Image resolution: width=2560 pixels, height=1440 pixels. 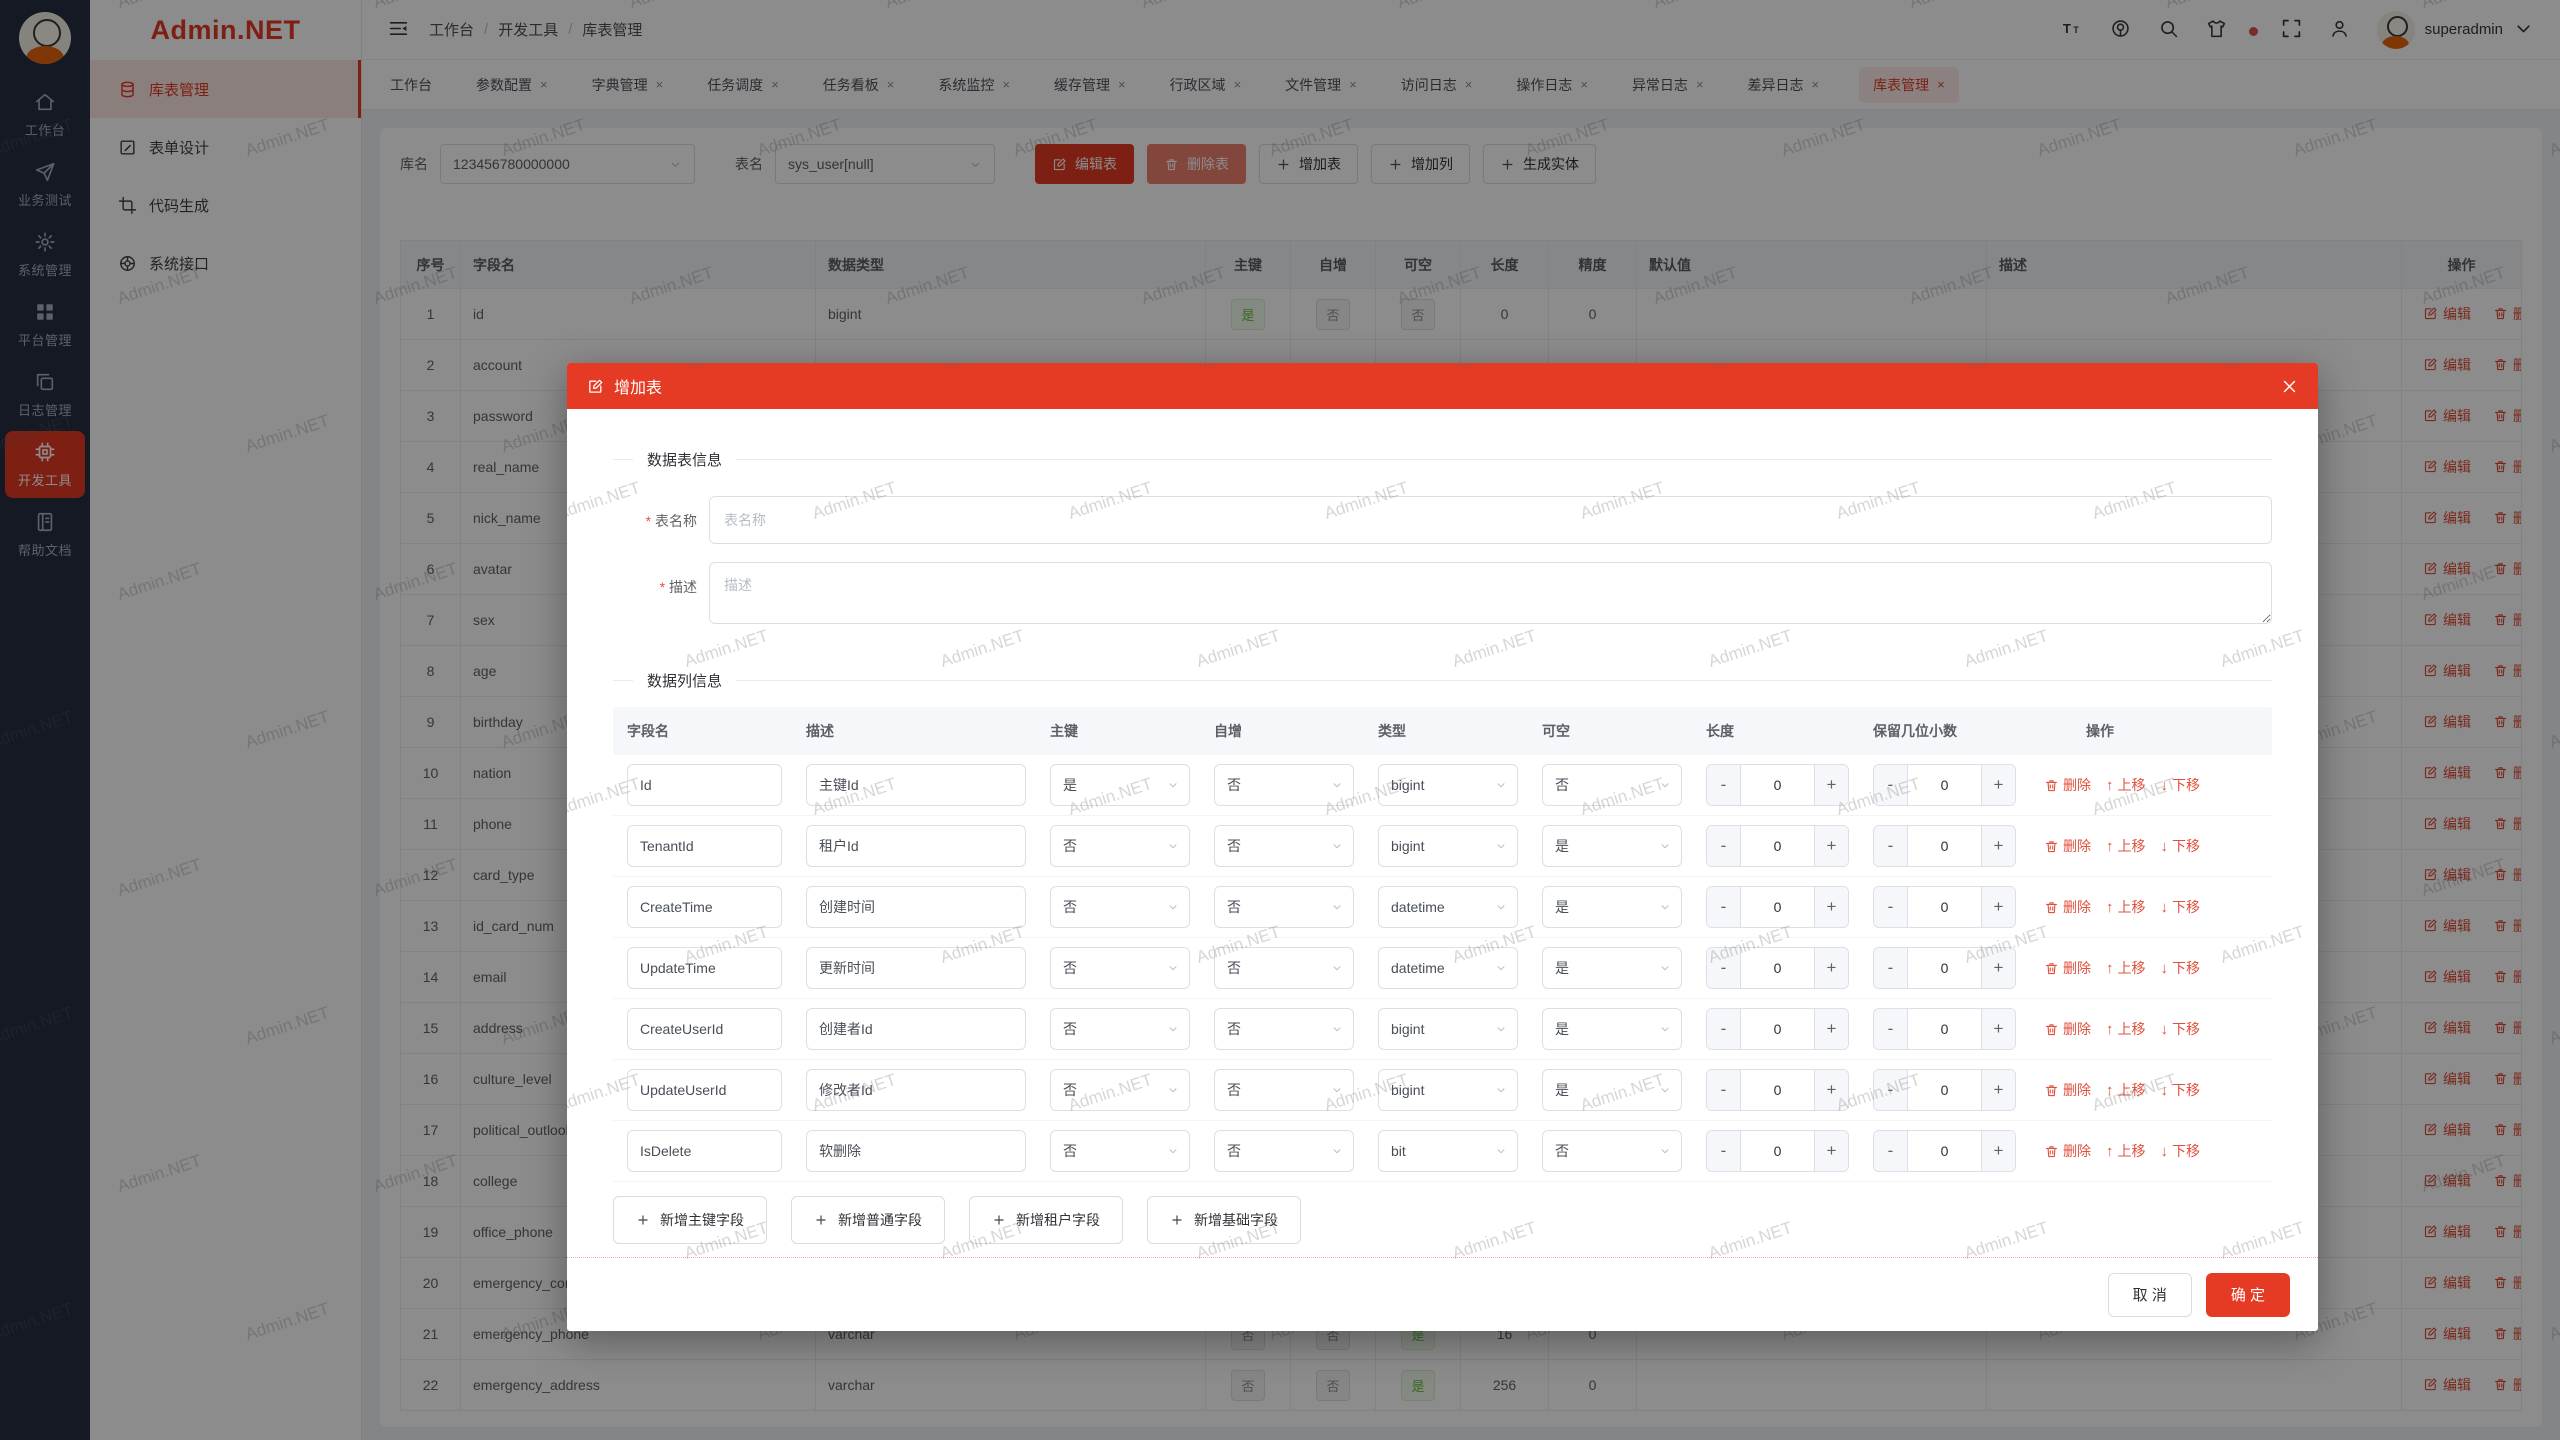 What do you see at coordinates (1490, 520) in the screenshot?
I see `table-name-input` at bounding box center [1490, 520].